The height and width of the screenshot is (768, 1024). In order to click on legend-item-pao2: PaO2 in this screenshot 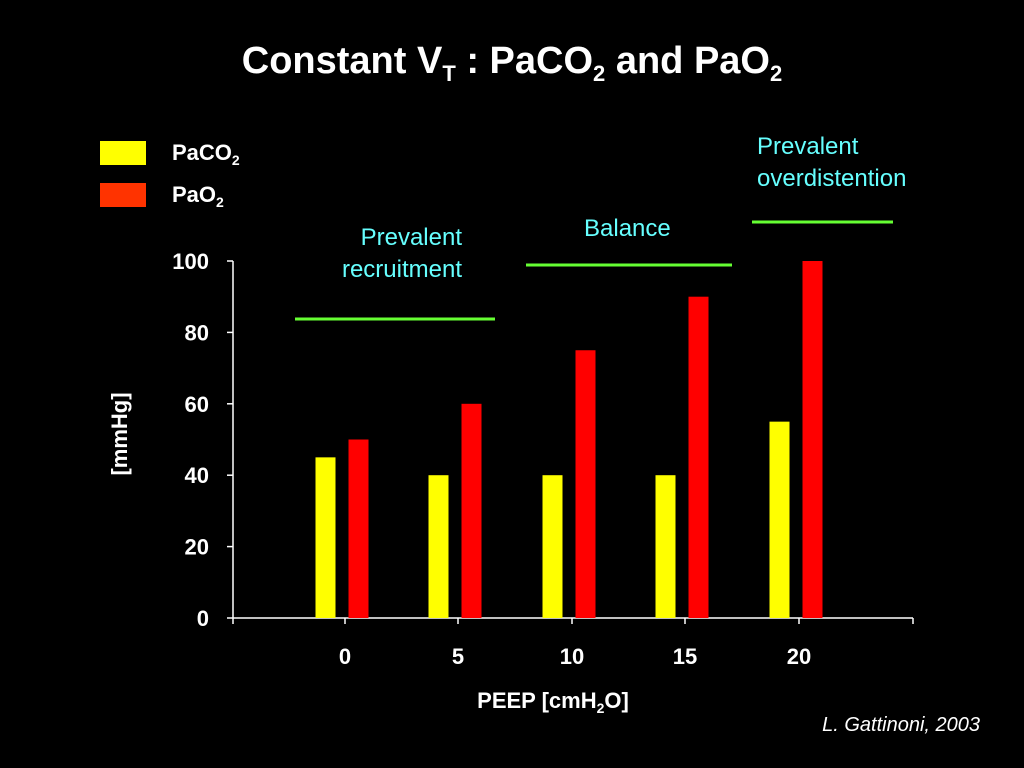, I will do `click(170, 195)`.